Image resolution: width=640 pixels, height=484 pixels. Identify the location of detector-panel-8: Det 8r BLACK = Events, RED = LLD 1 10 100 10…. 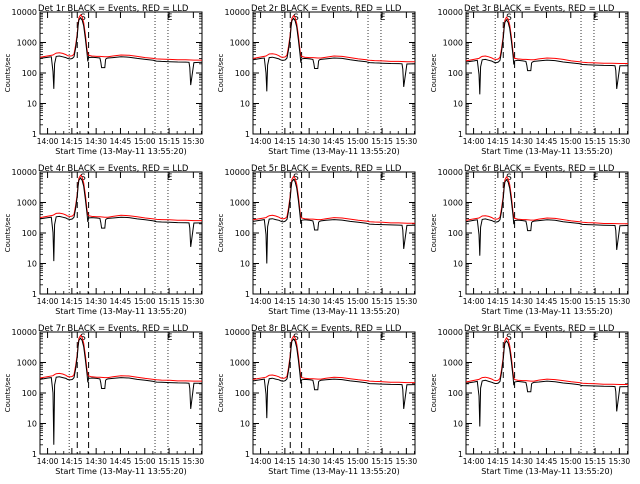
(319, 402).